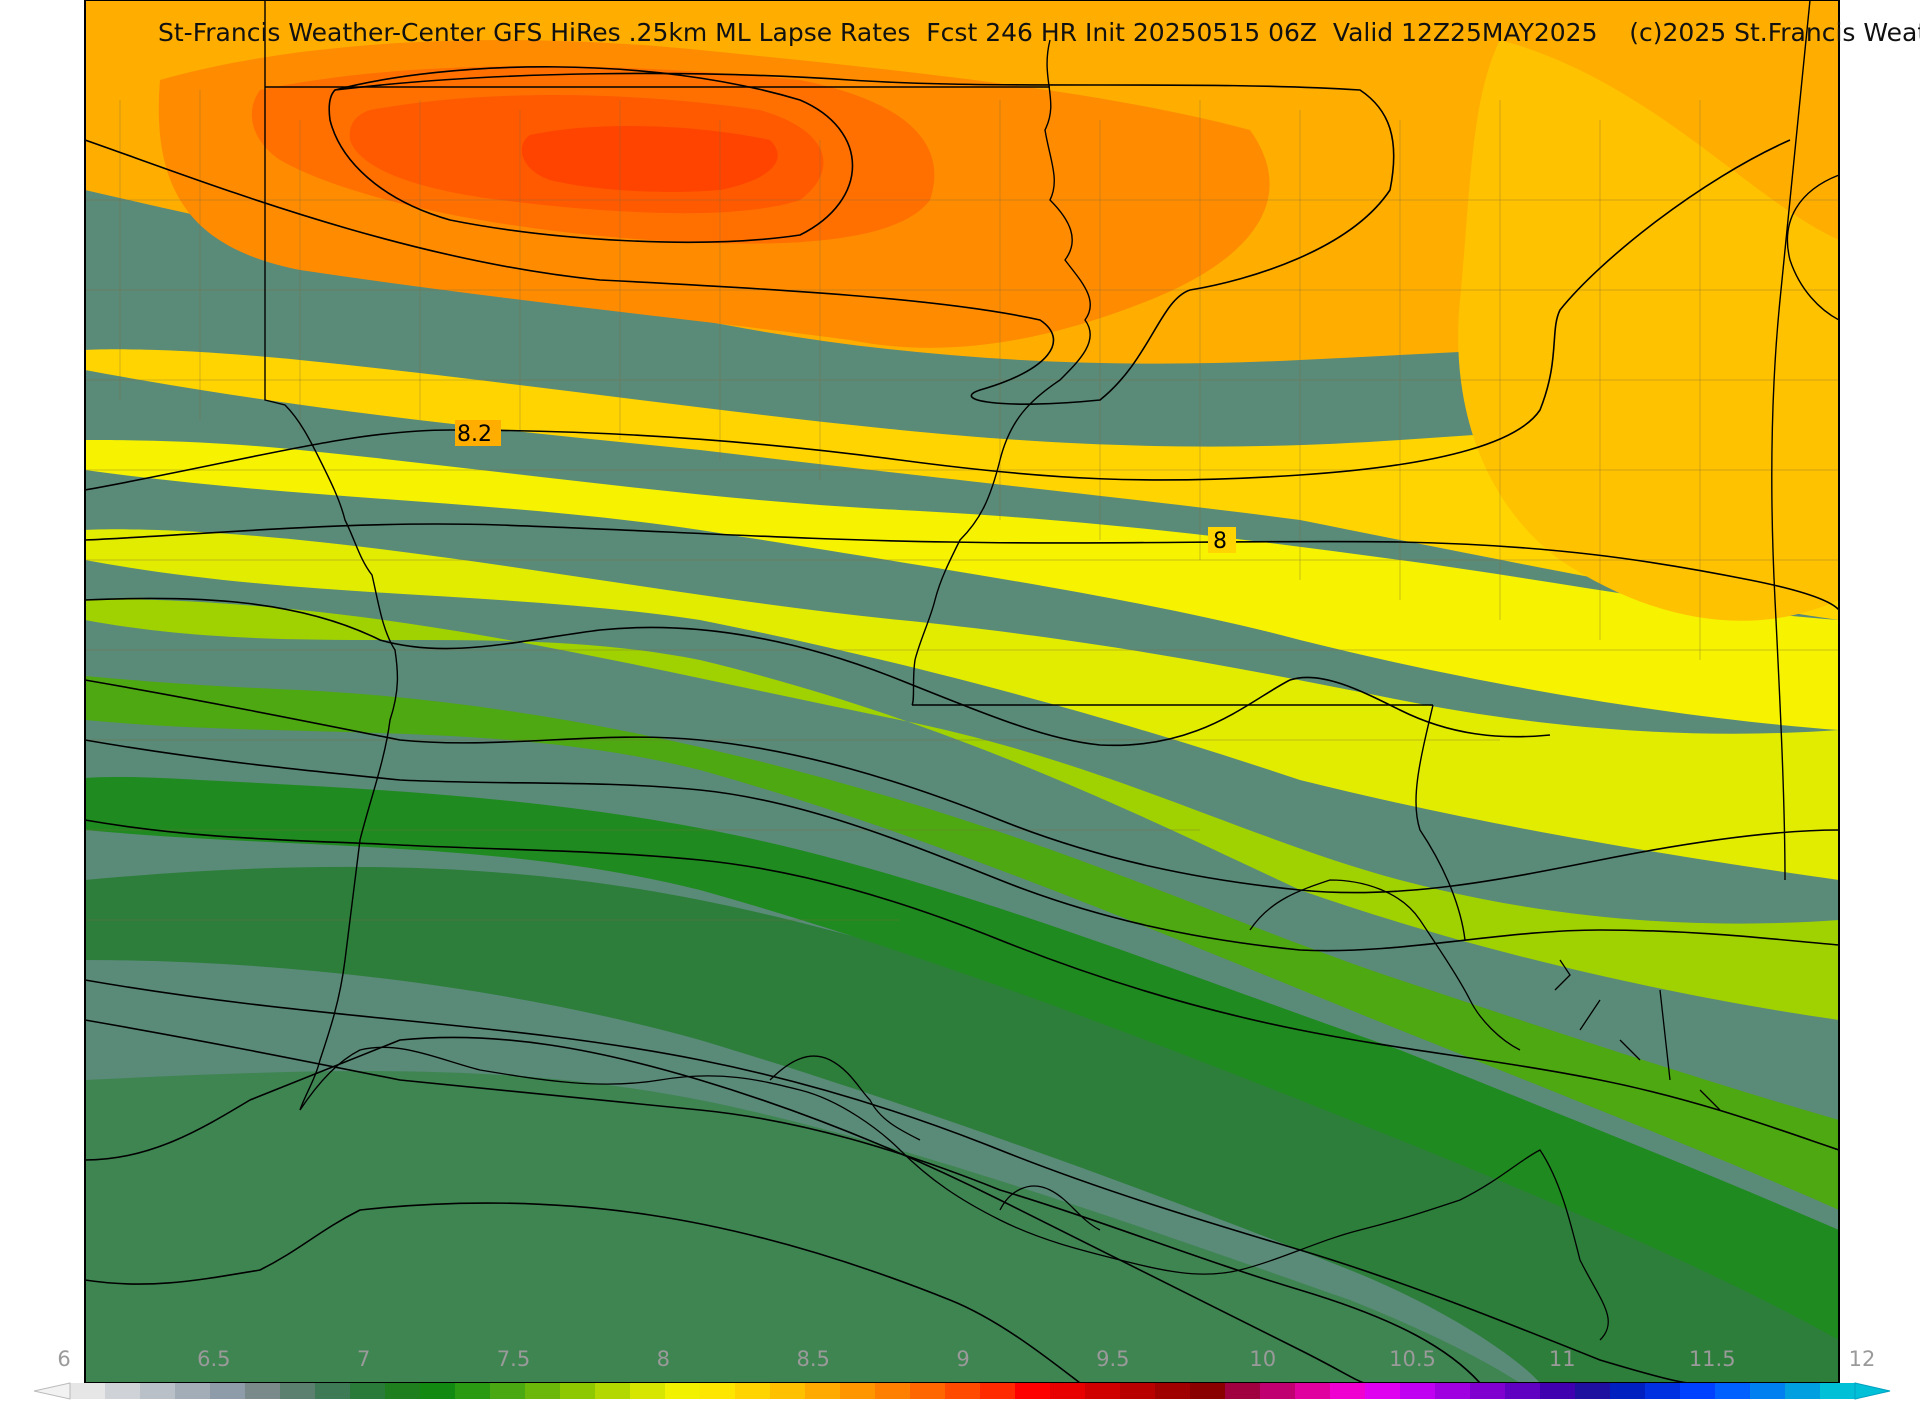 This screenshot has height=1405, width=1920. I want to click on colorbar-tick-label: 11.5, so click(1712, 1359).